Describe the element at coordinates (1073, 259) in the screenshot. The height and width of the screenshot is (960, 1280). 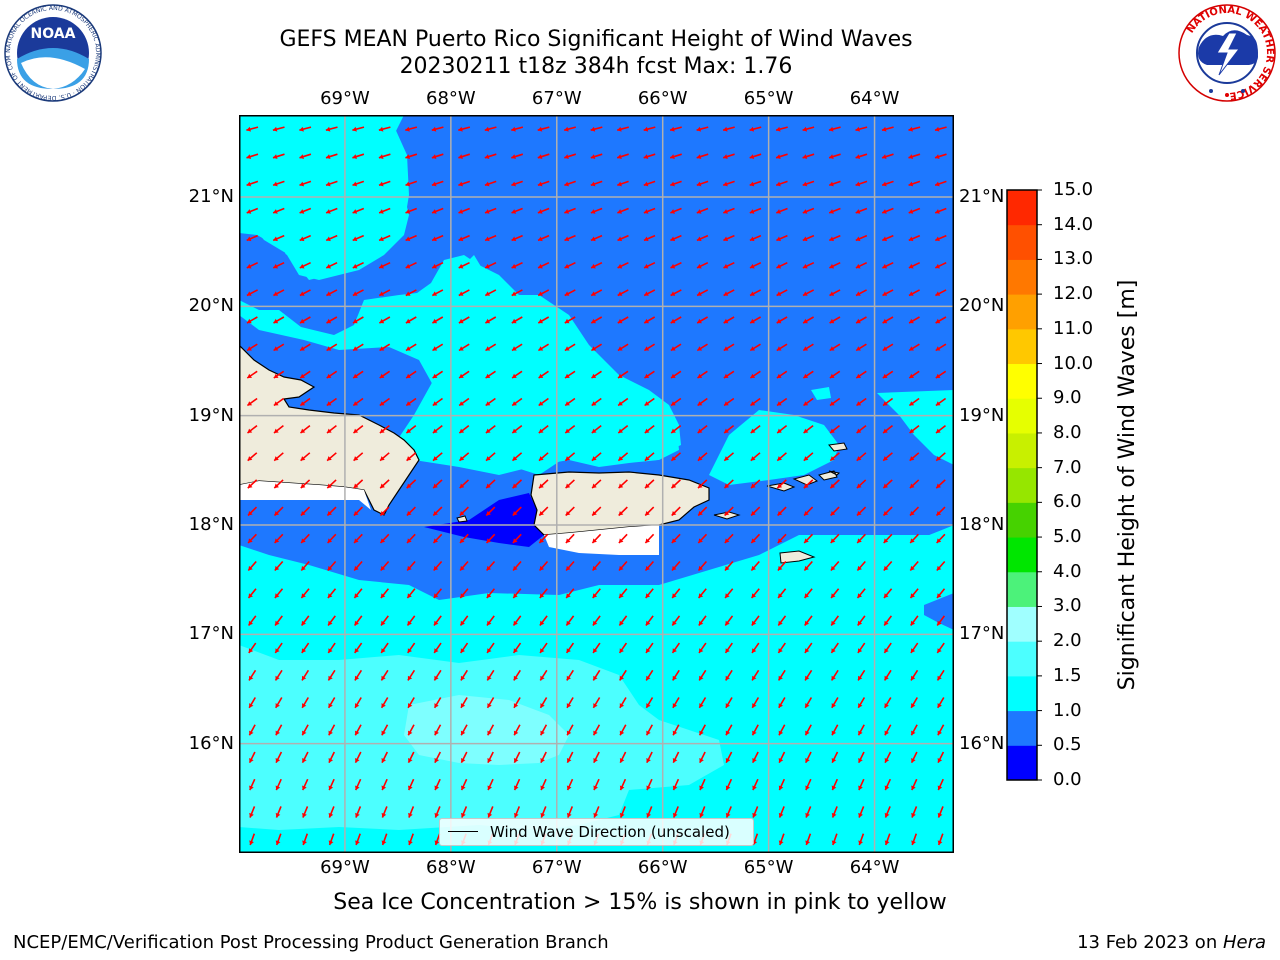
I see `colorbar-tick-label: 13.0` at that location.